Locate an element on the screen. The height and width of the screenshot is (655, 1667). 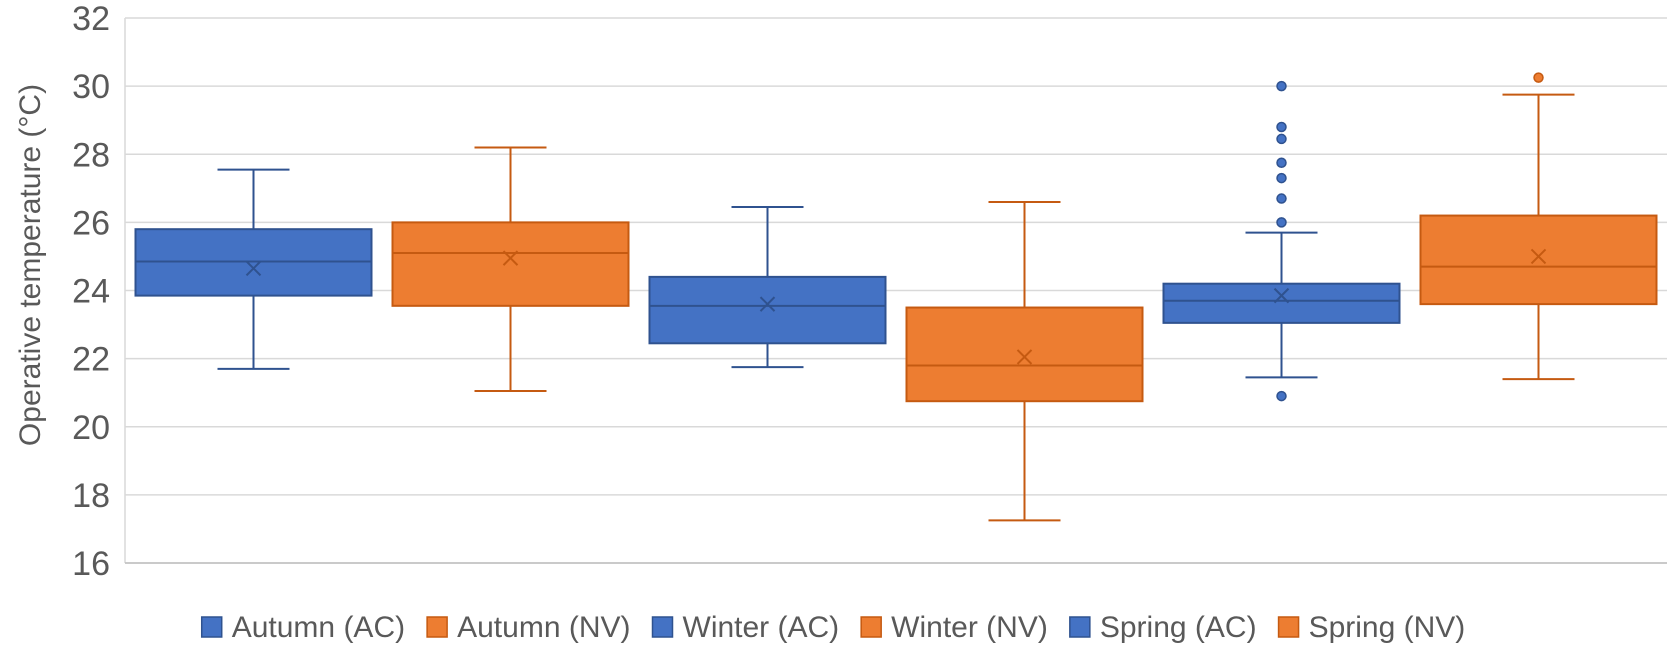
legend-item: Winter (AC) is located at coordinates (745, 627).